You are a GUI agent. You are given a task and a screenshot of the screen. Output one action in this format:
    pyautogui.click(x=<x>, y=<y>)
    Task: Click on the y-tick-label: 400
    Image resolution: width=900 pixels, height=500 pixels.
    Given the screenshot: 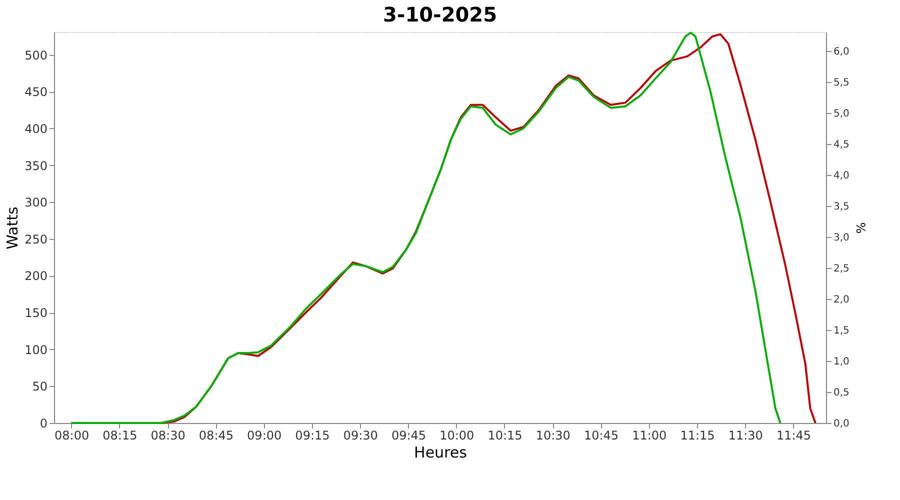 What is the action you would take?
    pyautogui.click(x=36, y=129)
    